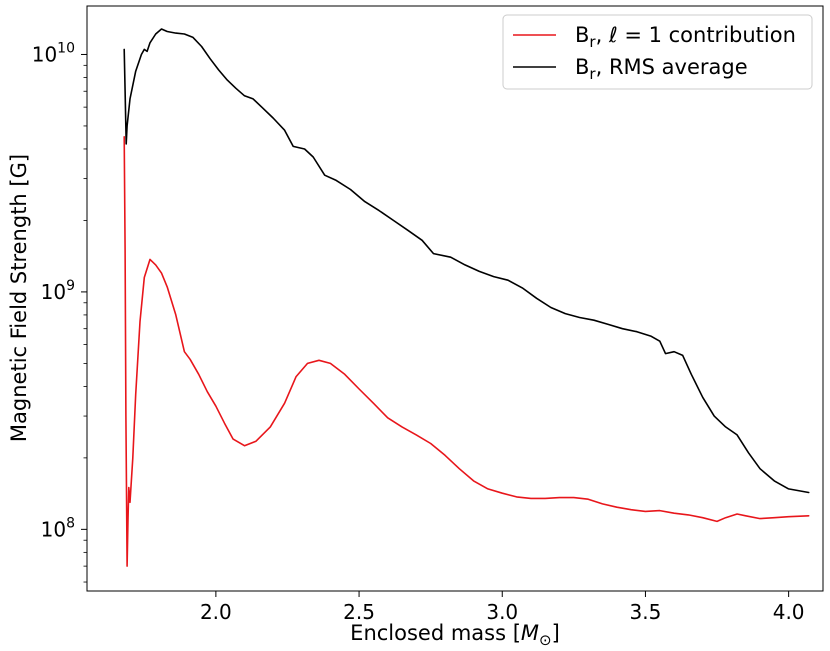  I want to click on legend: Br, ℓ = 1 contribution Br, RMS average, so click(657, 52).